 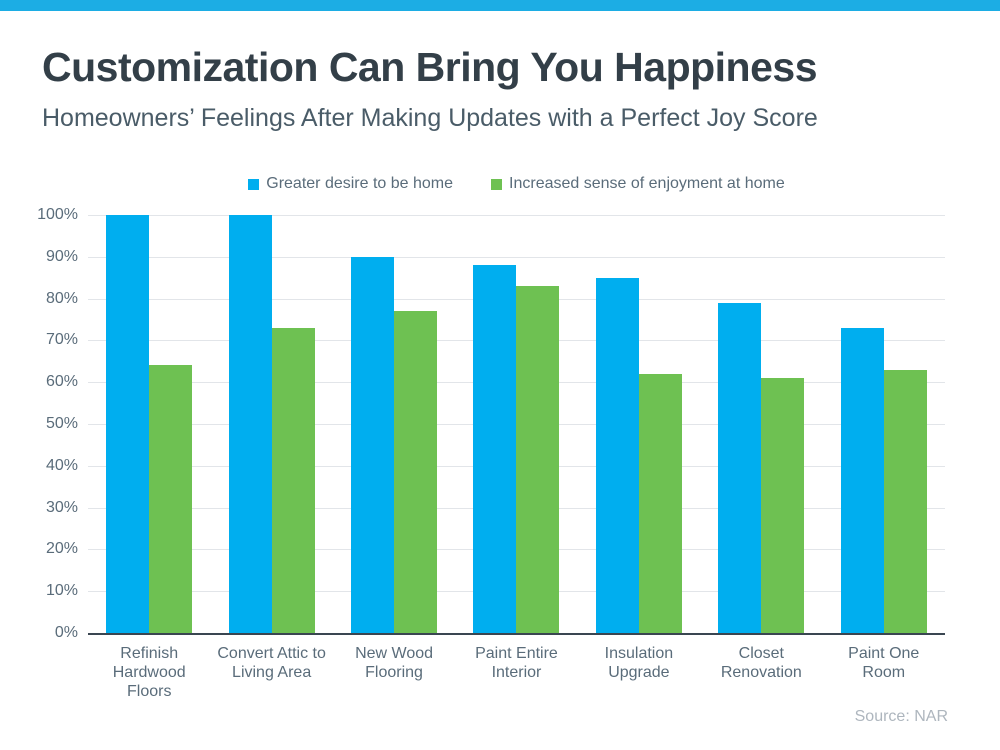 What do you see at coordinates (61, 382) in the screenshot?
I see `y-tick-label-60: 60%` at bounding box center [61, 382].